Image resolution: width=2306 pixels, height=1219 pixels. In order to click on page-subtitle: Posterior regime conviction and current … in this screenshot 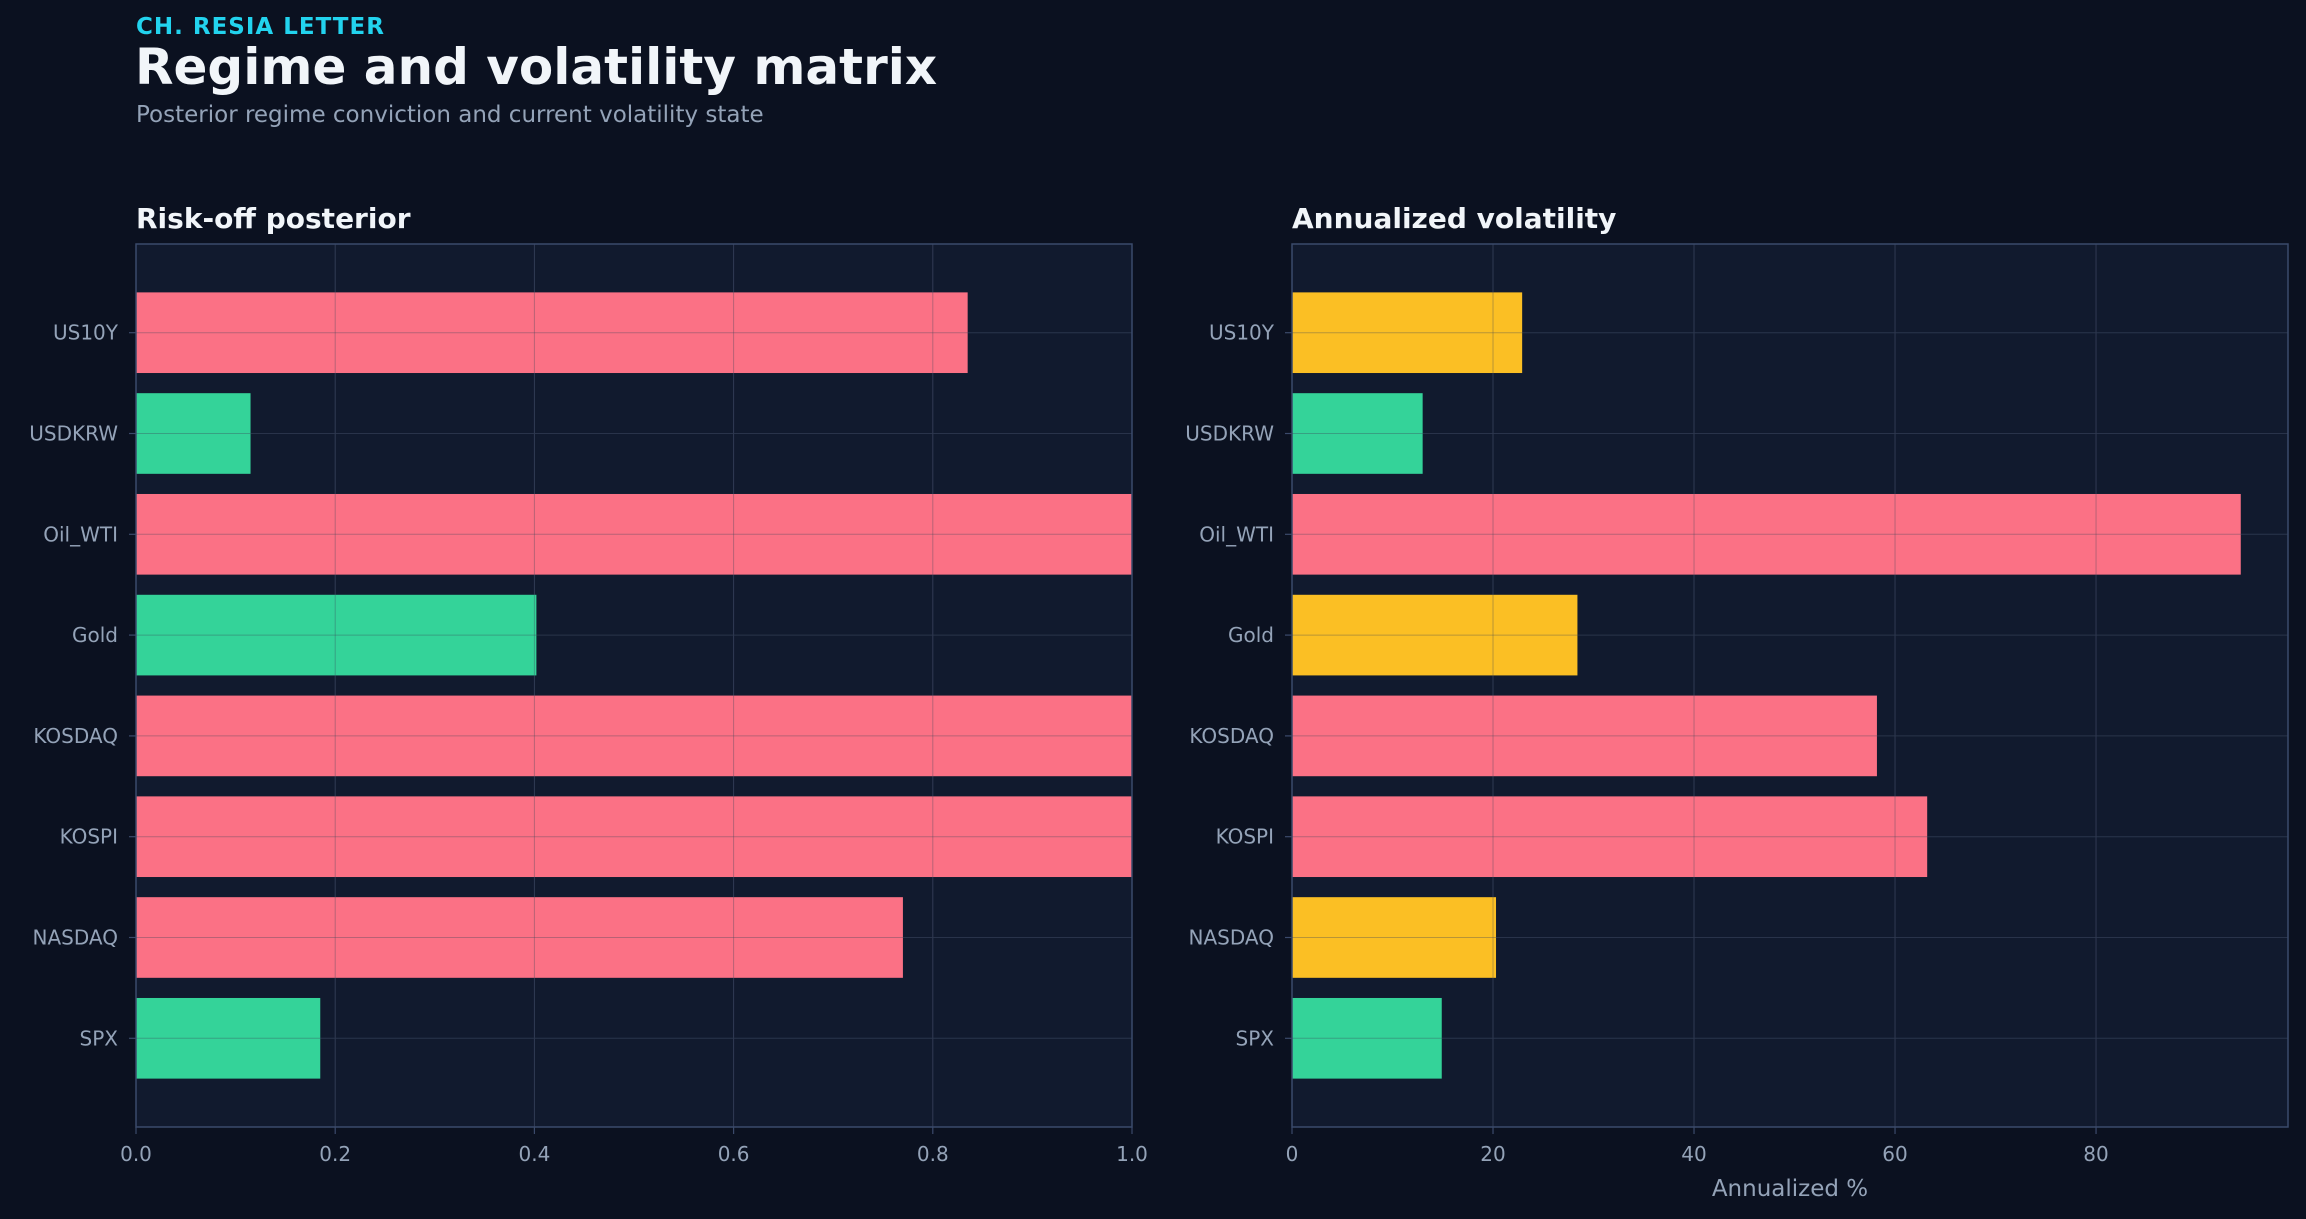, I will do `click(450, 115)`.